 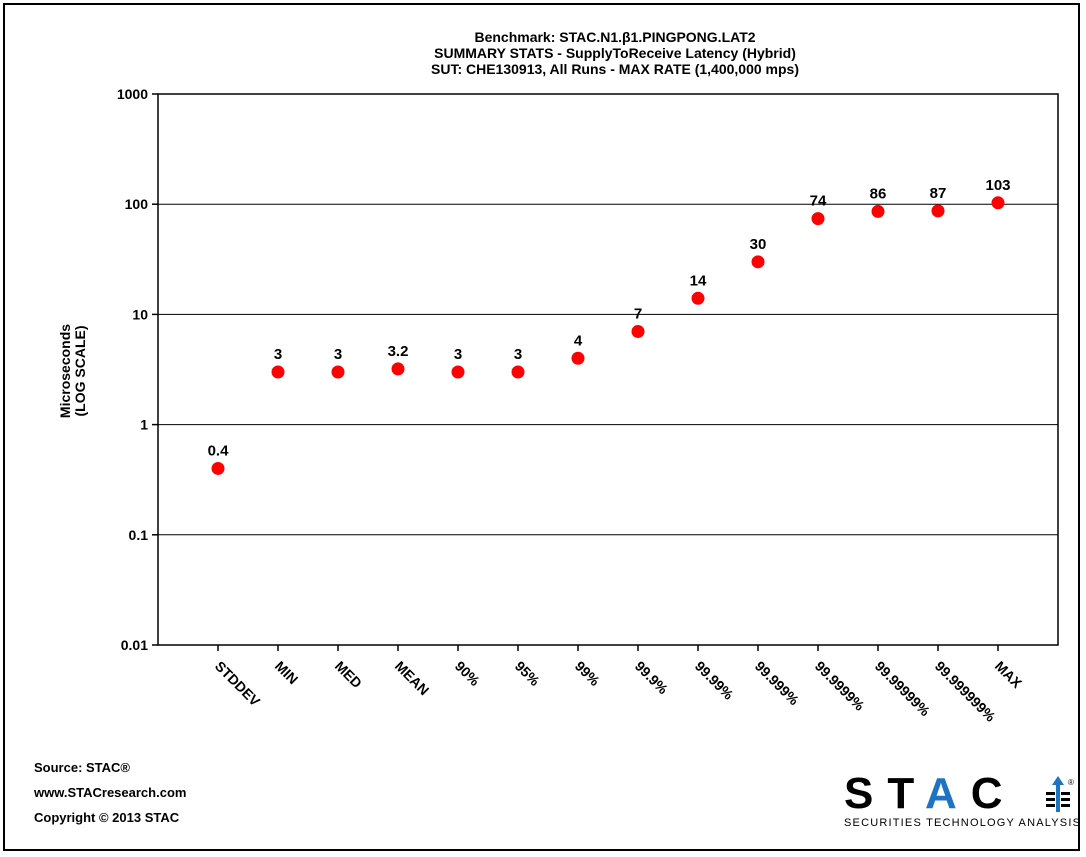 What do you see at coordinates (468, 674) in the screenshot?
I see `x-tick-label: 90%` at bounding box center [468, 674].